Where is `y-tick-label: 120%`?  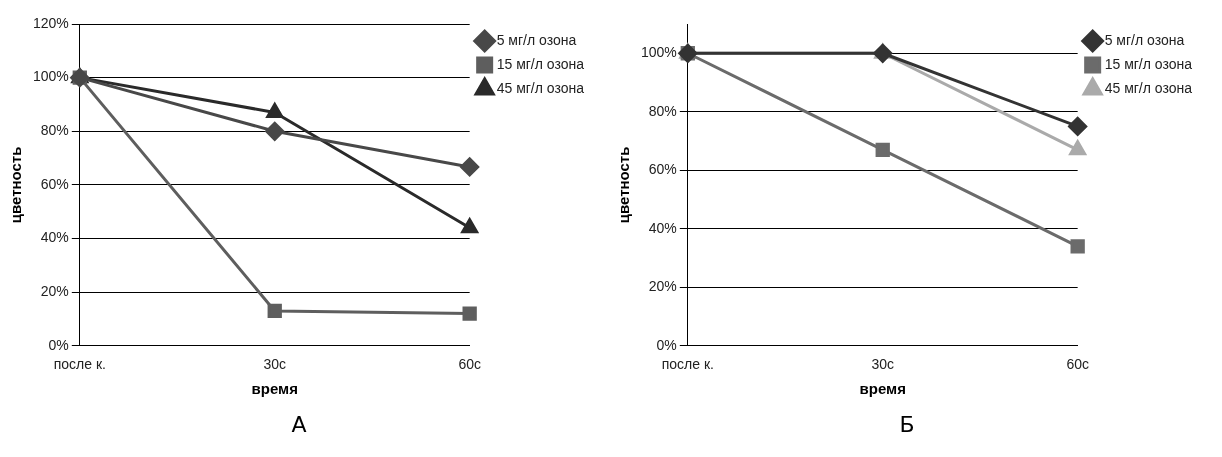
y-tick-label: 120% is located at coordinates (50, 22).